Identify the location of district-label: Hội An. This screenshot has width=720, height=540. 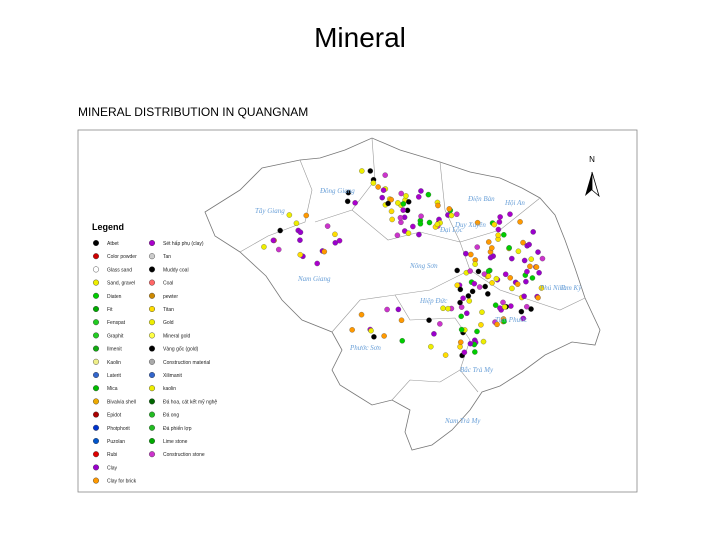
(514, 203).